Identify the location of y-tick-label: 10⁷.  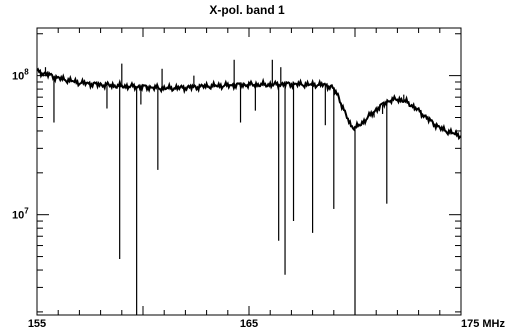
(20, 214).